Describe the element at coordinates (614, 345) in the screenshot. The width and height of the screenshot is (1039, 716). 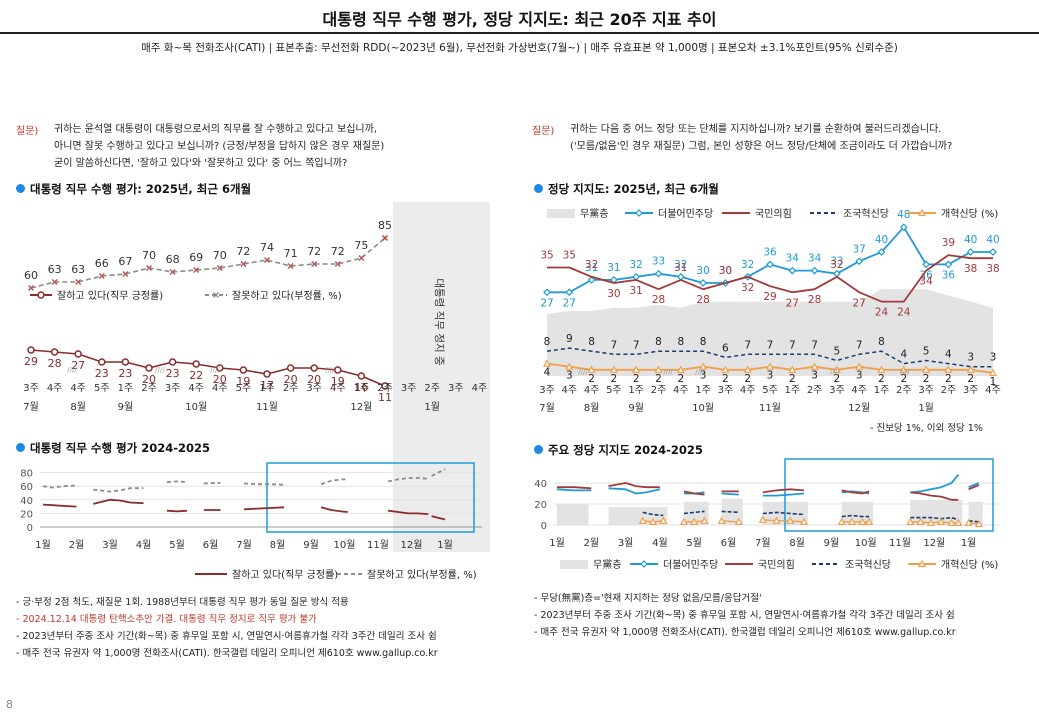
I see `rebuild-value-label: 7` at that location.